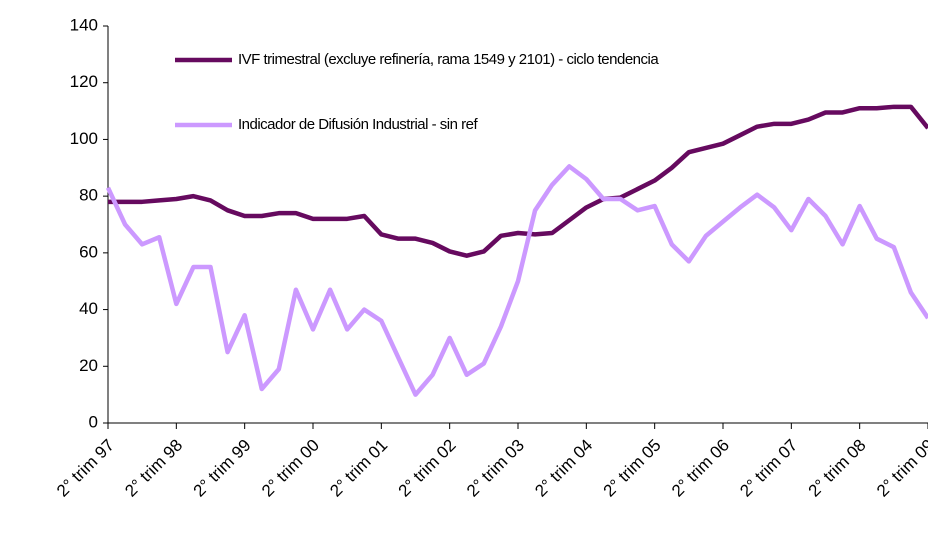  What do you see at coordinates (358, 468) in the screenshot?
I see `x-tick-label: 2° trim 01` at bounding box center [358, 468].